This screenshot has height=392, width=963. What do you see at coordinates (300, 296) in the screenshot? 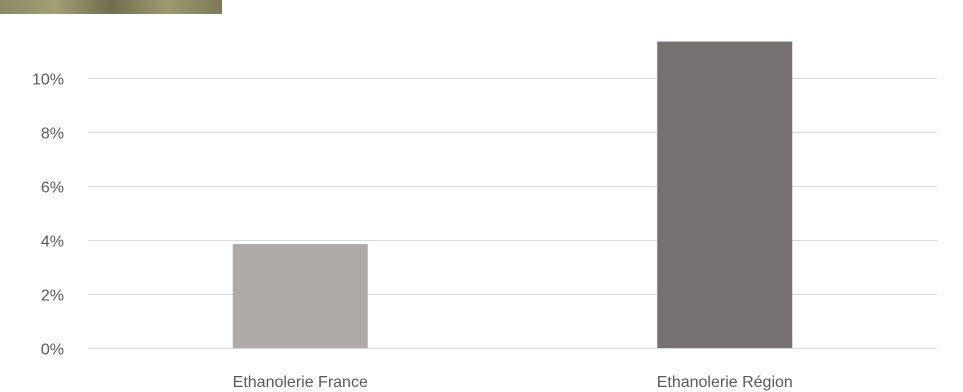
I see `bar-ethanolerie-france` at bounding box center [300, 296].